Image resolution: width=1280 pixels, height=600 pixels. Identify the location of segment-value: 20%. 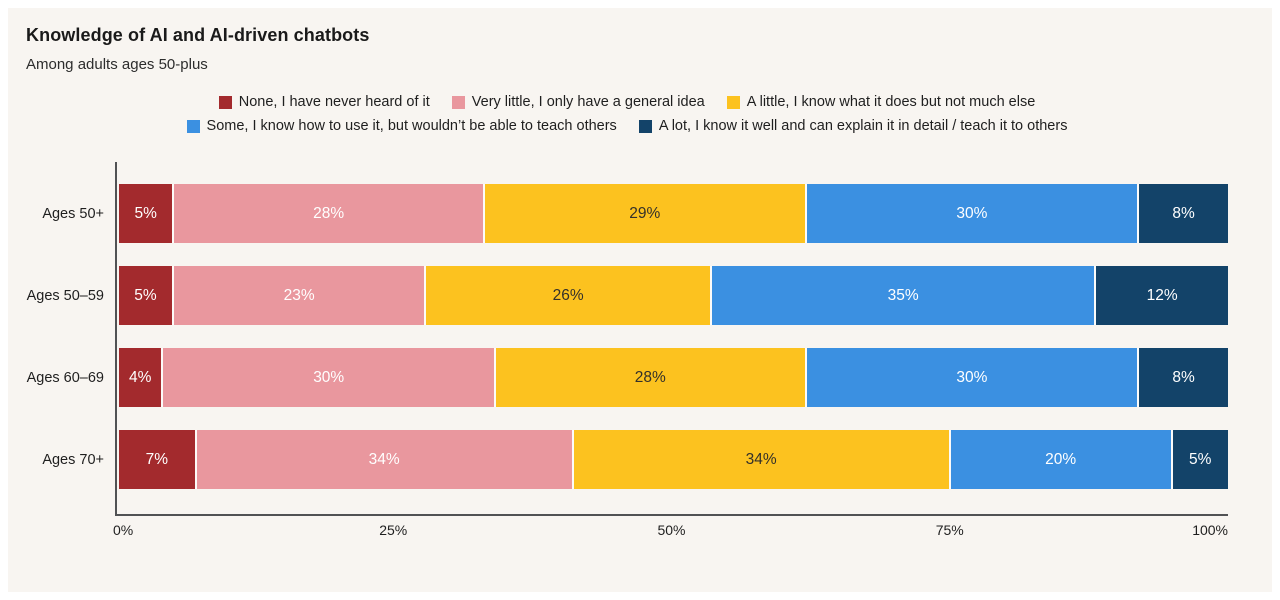
(1061, 459).